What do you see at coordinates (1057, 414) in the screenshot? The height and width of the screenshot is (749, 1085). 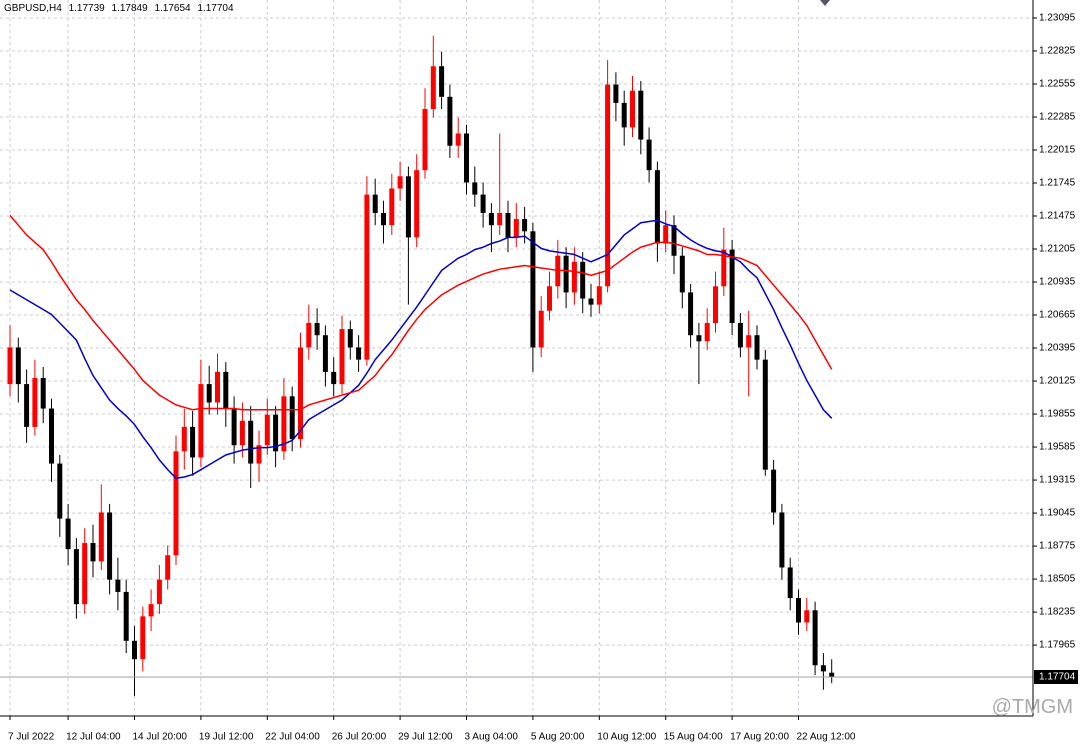 I see `y-tick-label: 1.19855` at bounding box center [1057, 414].